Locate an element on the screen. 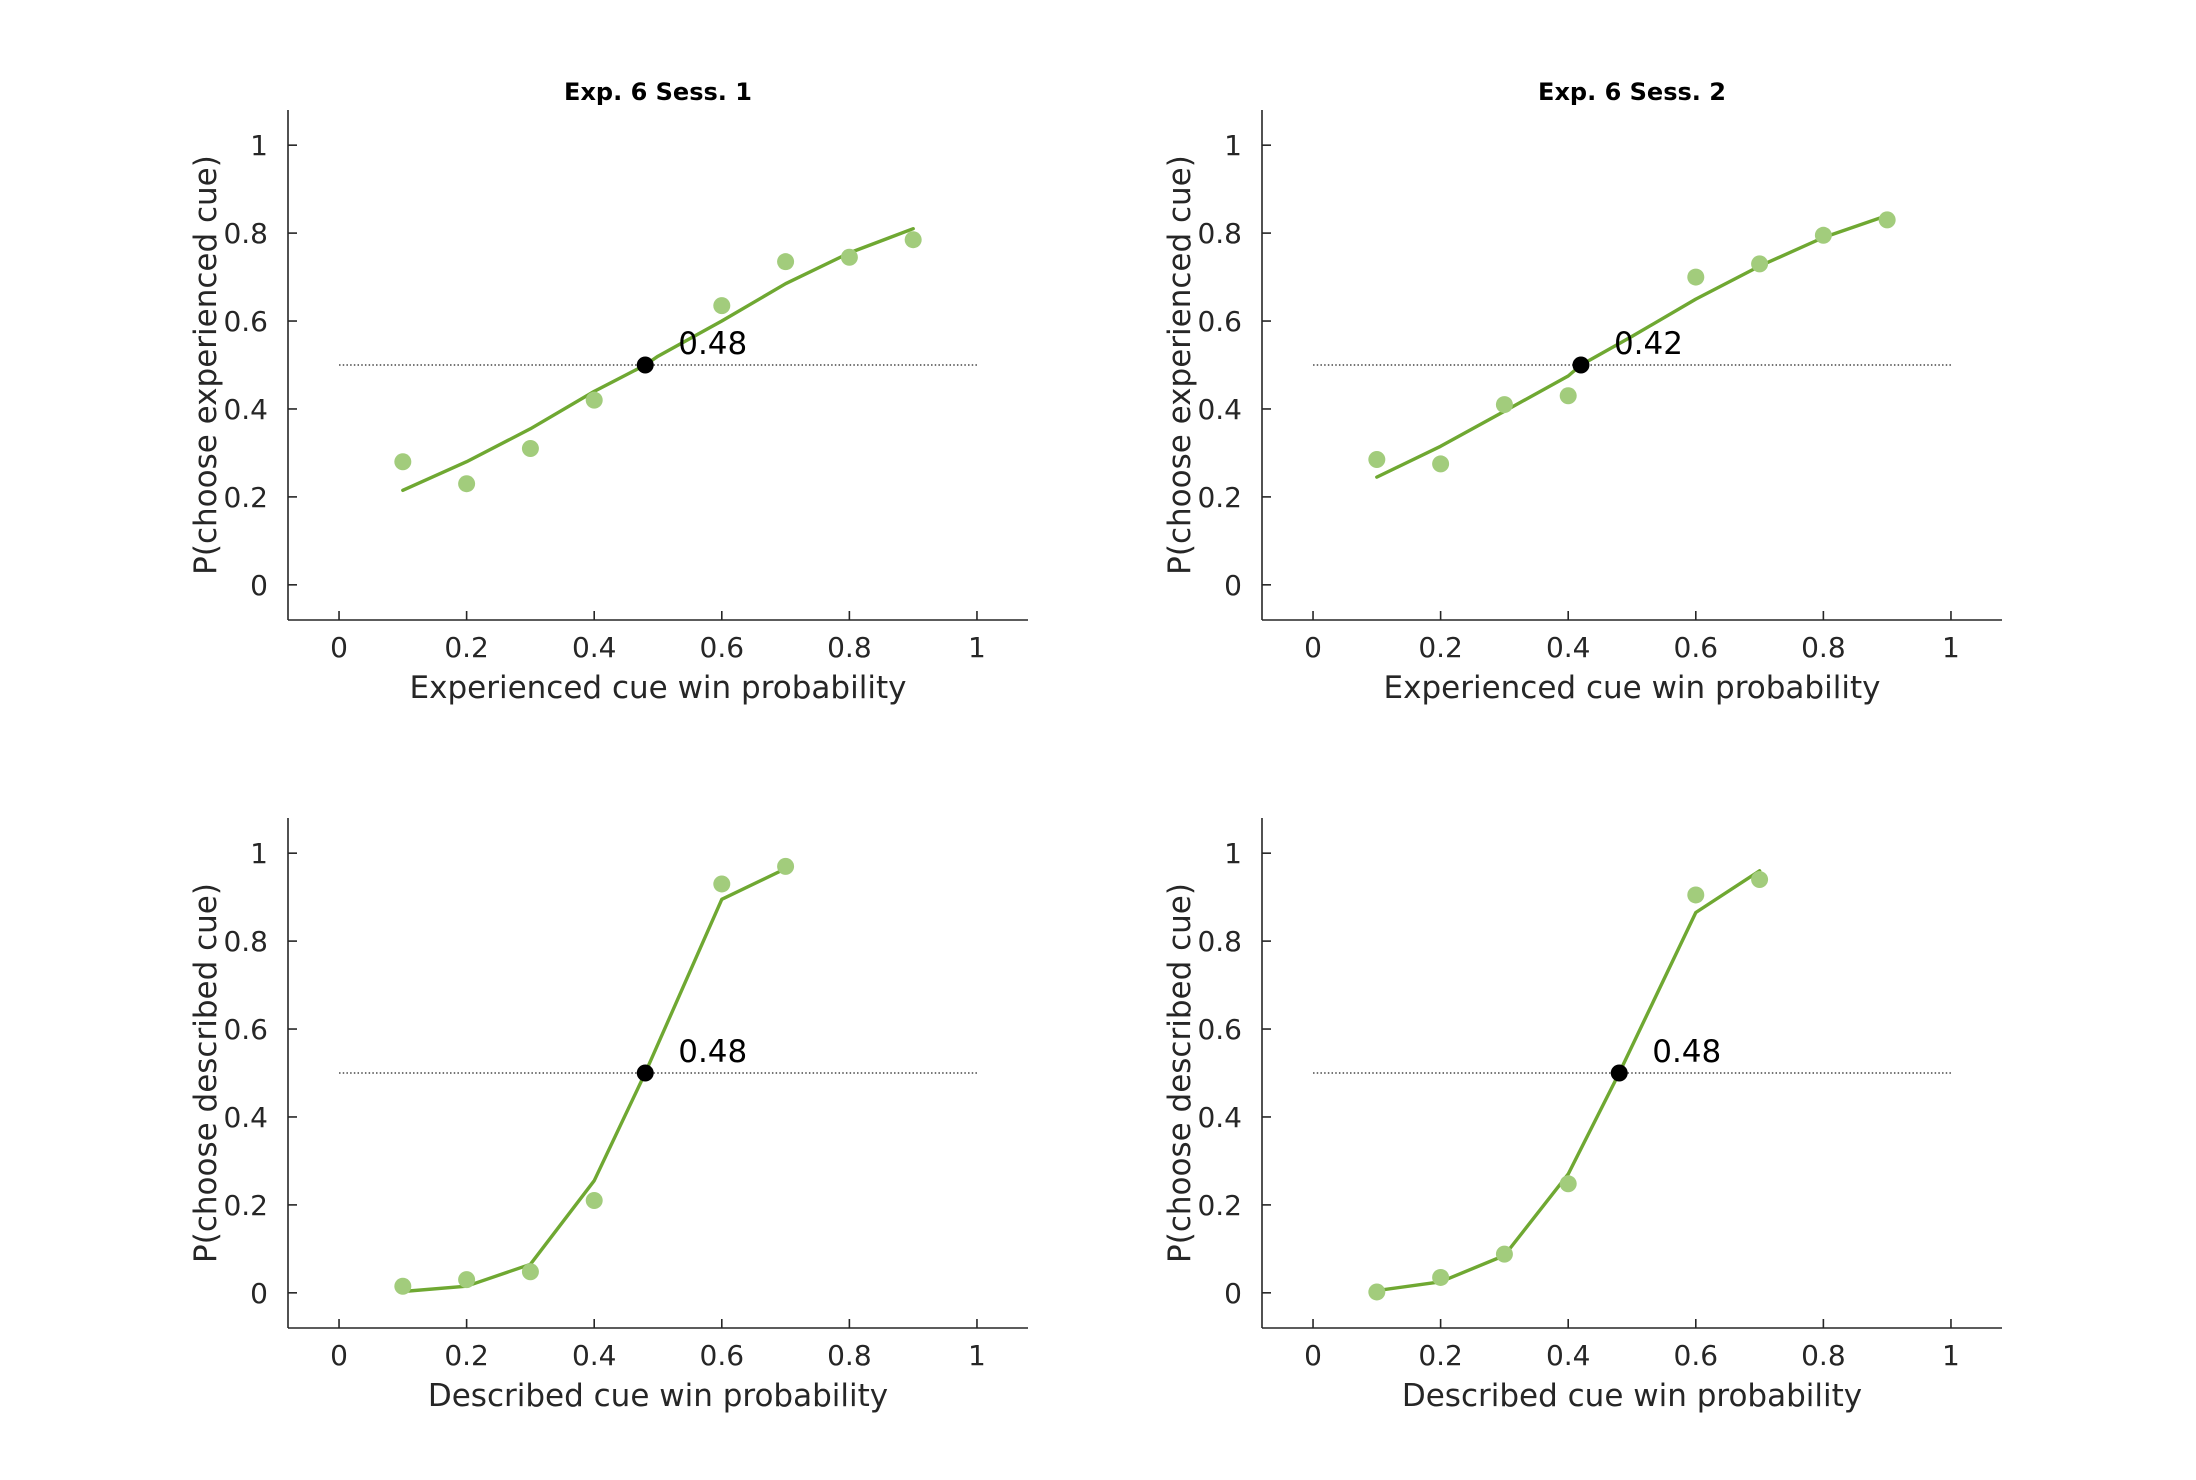  panel-title: Exp. 6 Sess. 1 is located at coordinates (658, 92).